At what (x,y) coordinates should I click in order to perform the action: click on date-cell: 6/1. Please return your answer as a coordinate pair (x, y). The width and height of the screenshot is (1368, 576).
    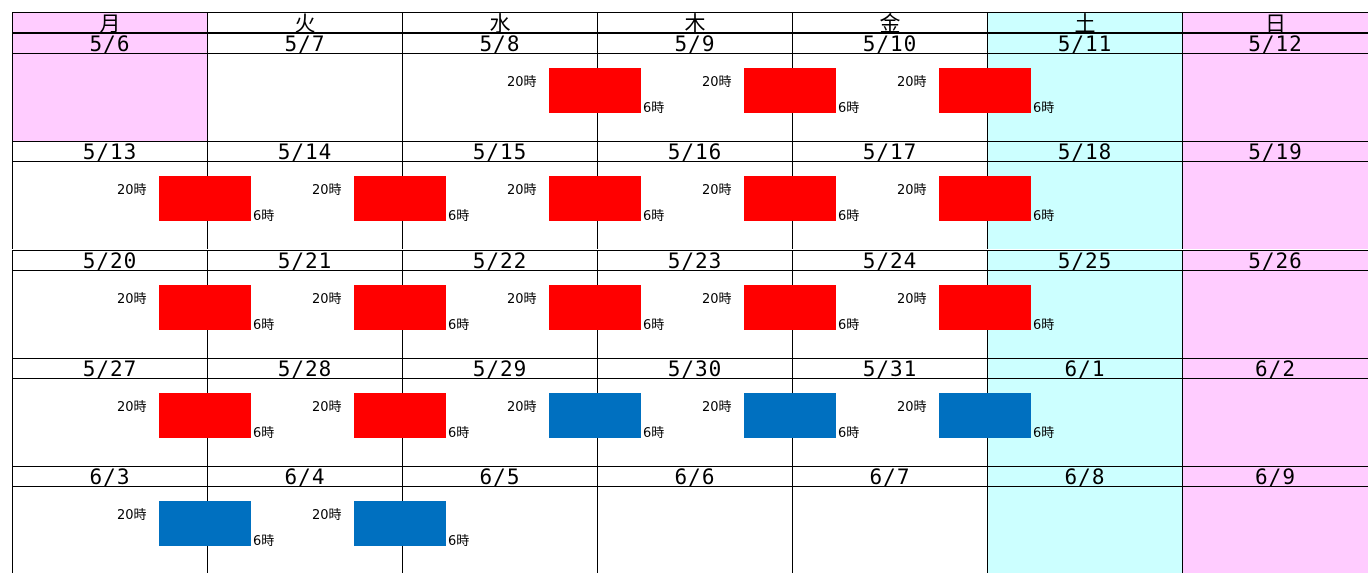
    Looking at the image, I should click on (1084, 369).